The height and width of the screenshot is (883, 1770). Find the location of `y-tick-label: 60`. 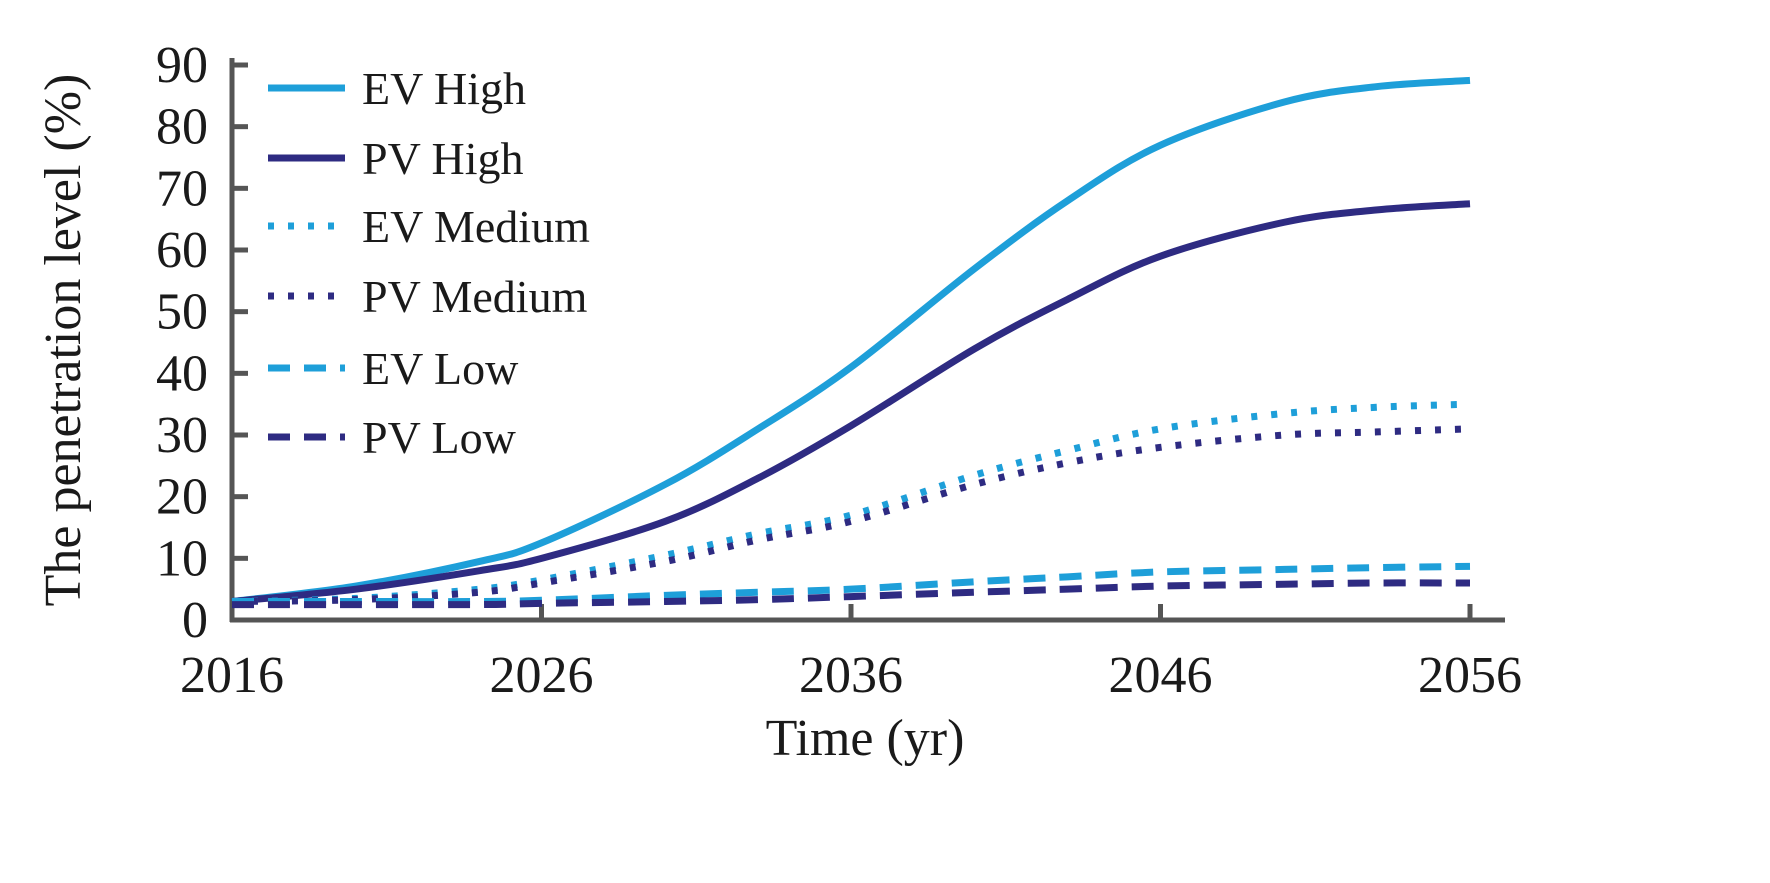

y-tick-label: 60 is located at coordinates (182, 250).